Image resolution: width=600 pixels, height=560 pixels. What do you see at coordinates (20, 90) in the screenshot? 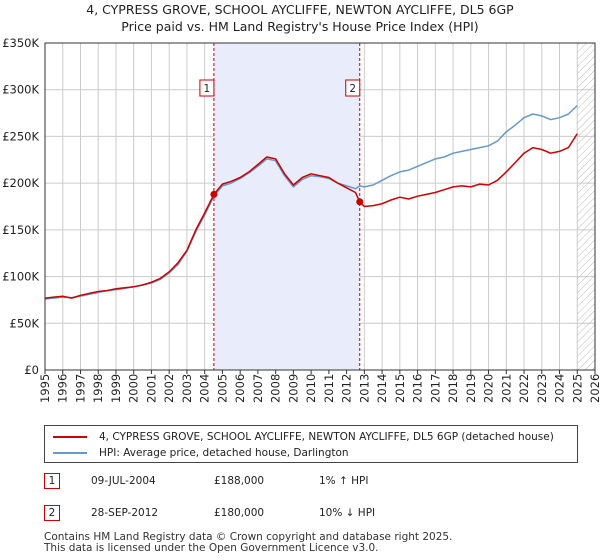
I see `y-tick-label: £300K` at bounding box center [20, 90].